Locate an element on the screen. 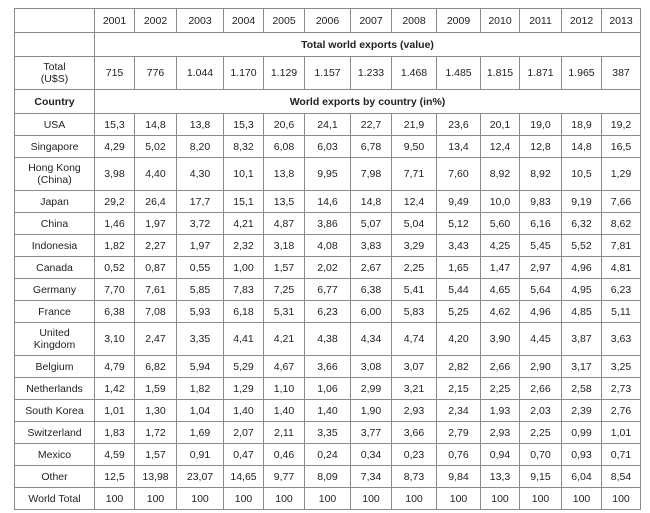 The image size is (650, 513). row-label-line1: Canada is located at coordinates (54, 267).